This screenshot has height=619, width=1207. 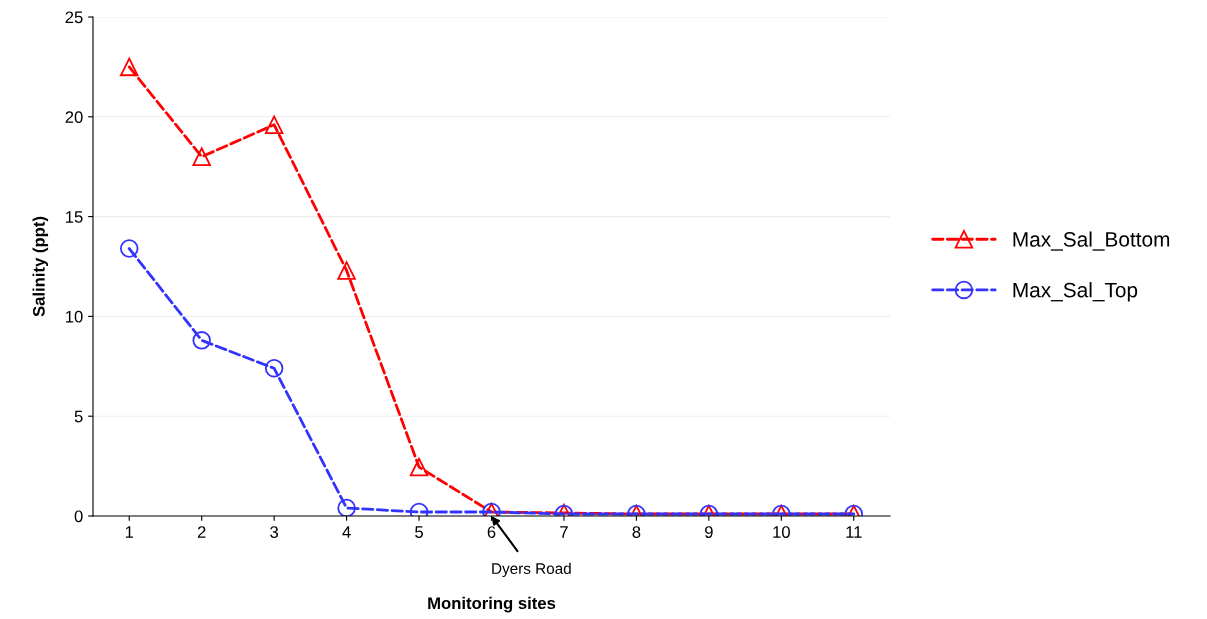 I want to click on x-tick-label: 3, so click(x=274, y=532).